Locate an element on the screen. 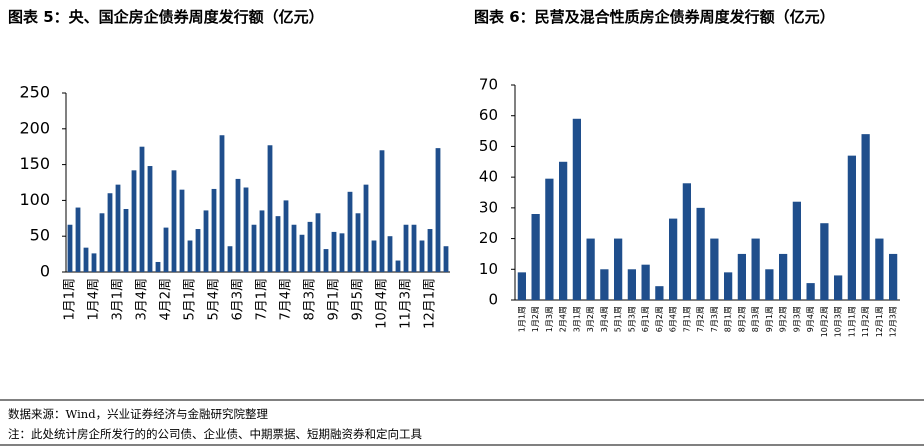 The image size is (924, 447). x-tick-label: 11月3周 is located at coordinates (406, 303).